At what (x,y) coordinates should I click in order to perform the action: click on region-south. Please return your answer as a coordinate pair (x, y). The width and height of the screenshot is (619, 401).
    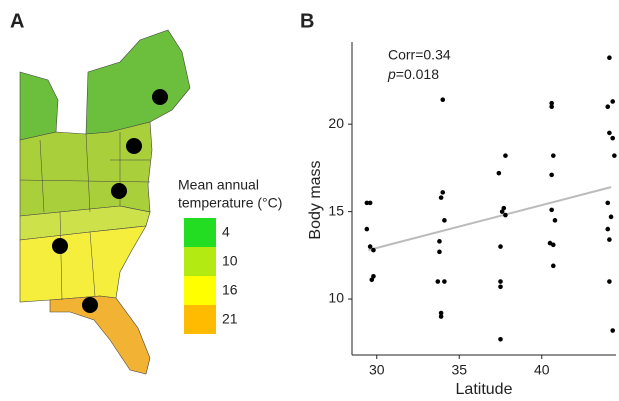
    Looking at the image, I should click on (83, 264).